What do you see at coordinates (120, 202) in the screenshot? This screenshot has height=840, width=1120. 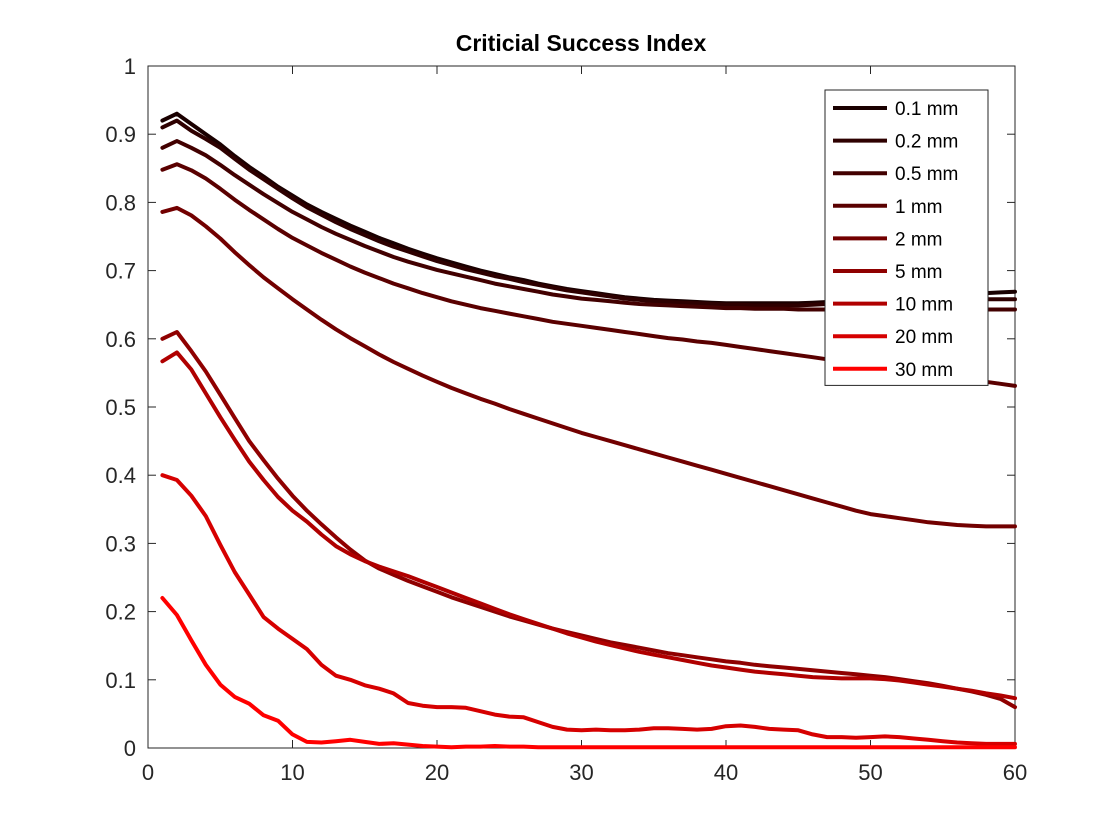 I see `y-tick-label: 0.8` at bounding box center [120, 202].